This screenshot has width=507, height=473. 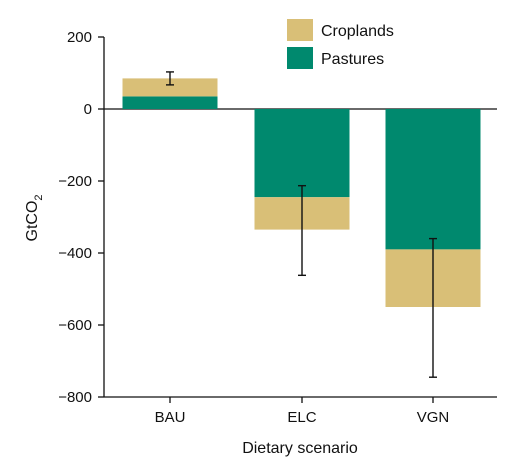 I want to click on y-axis-title-subscript: 2, so click(x=39, y=197).